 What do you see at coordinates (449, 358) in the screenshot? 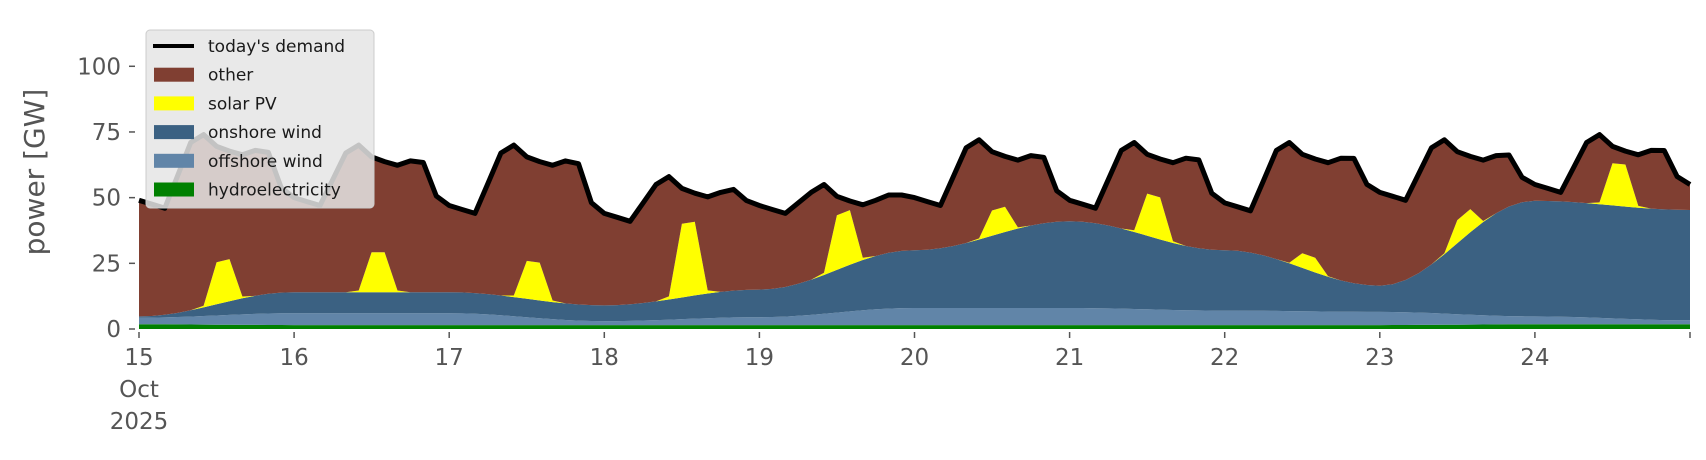
I see `x-tick-label: 17` at bounding box center [449, 358].